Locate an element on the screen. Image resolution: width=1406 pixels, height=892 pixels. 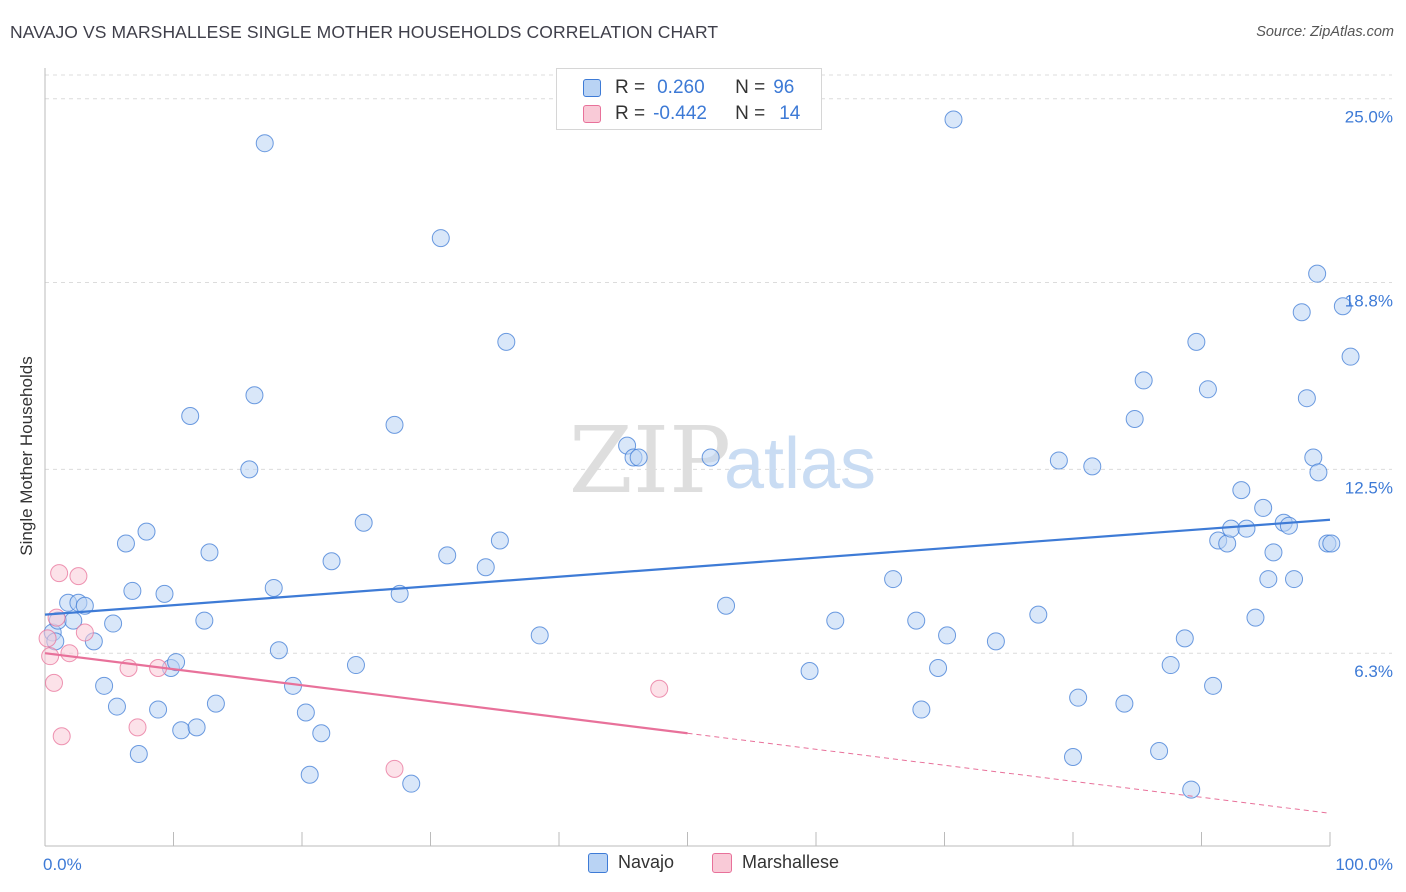
marshallese-swatch is located at coordinates (592, 114).